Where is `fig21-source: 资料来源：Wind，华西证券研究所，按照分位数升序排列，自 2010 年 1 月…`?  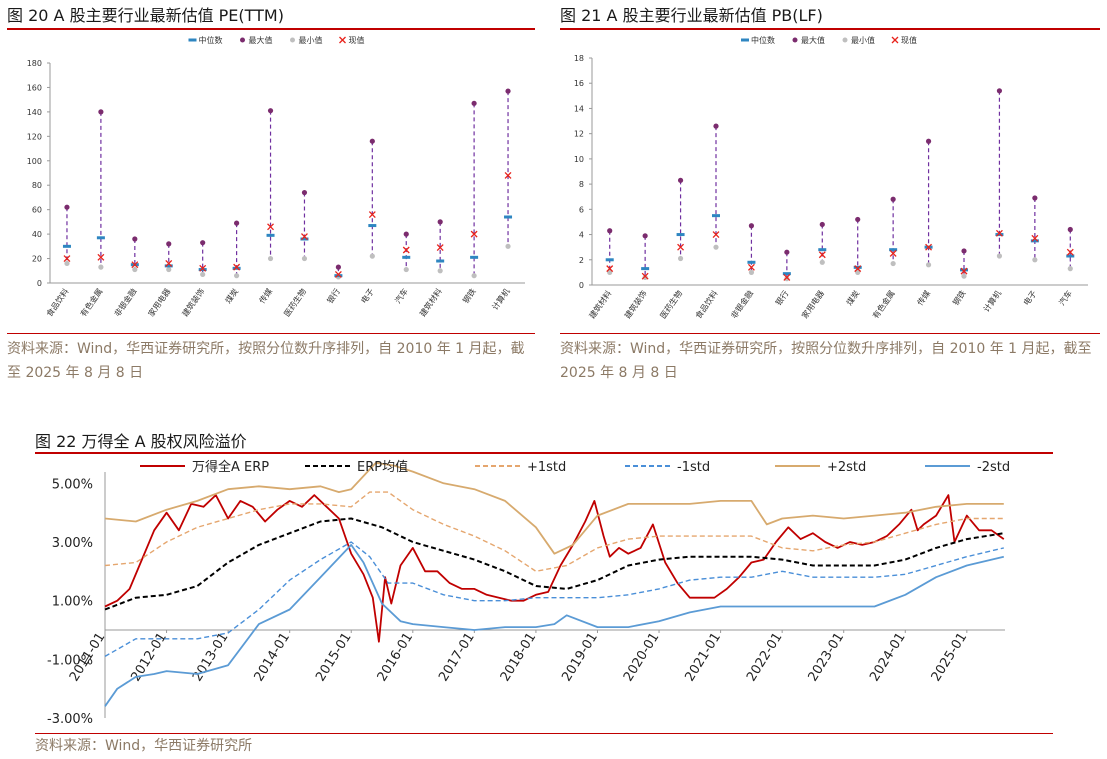
fig21-source: 资料来源：Wind，华西证券研究所，按照分位数升序排列，自 2010 年 1 月… is located at coordinates (826, 361).